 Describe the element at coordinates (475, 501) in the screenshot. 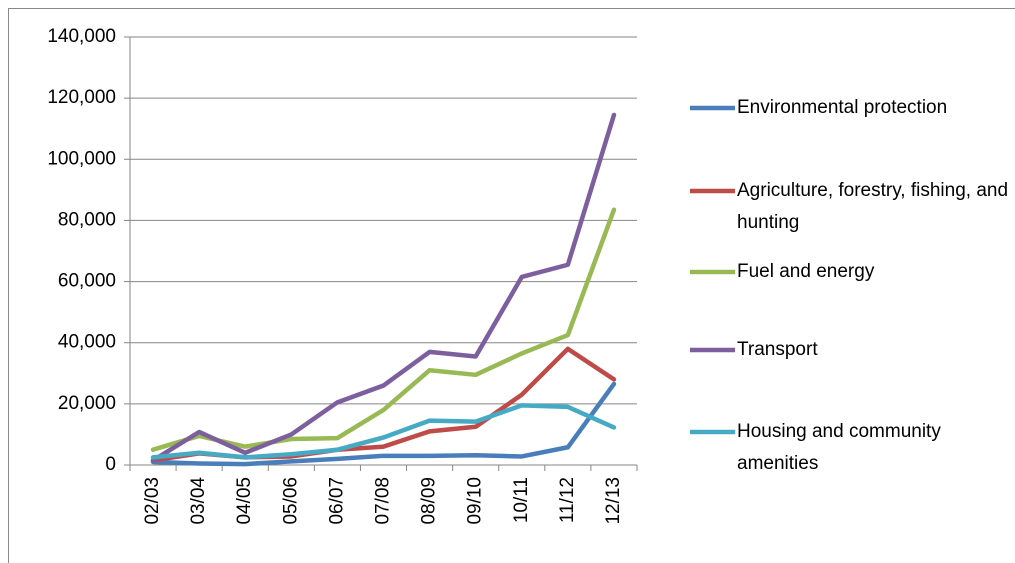

I see `x-tick-label: 09/10` at that location.